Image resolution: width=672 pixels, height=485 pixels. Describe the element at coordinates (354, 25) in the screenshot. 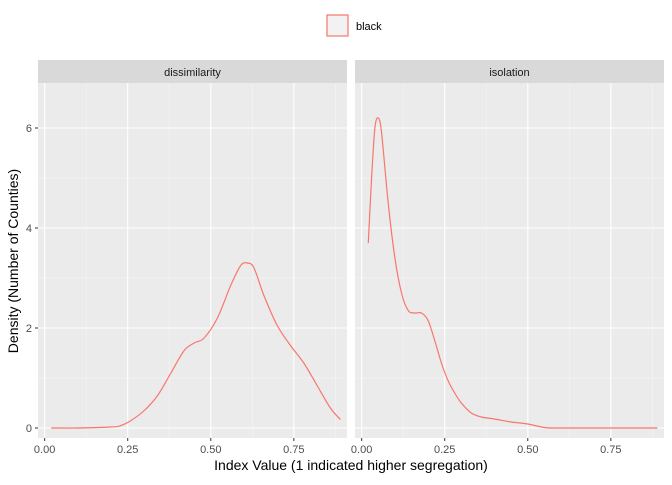

I see `legend: black` at that location.